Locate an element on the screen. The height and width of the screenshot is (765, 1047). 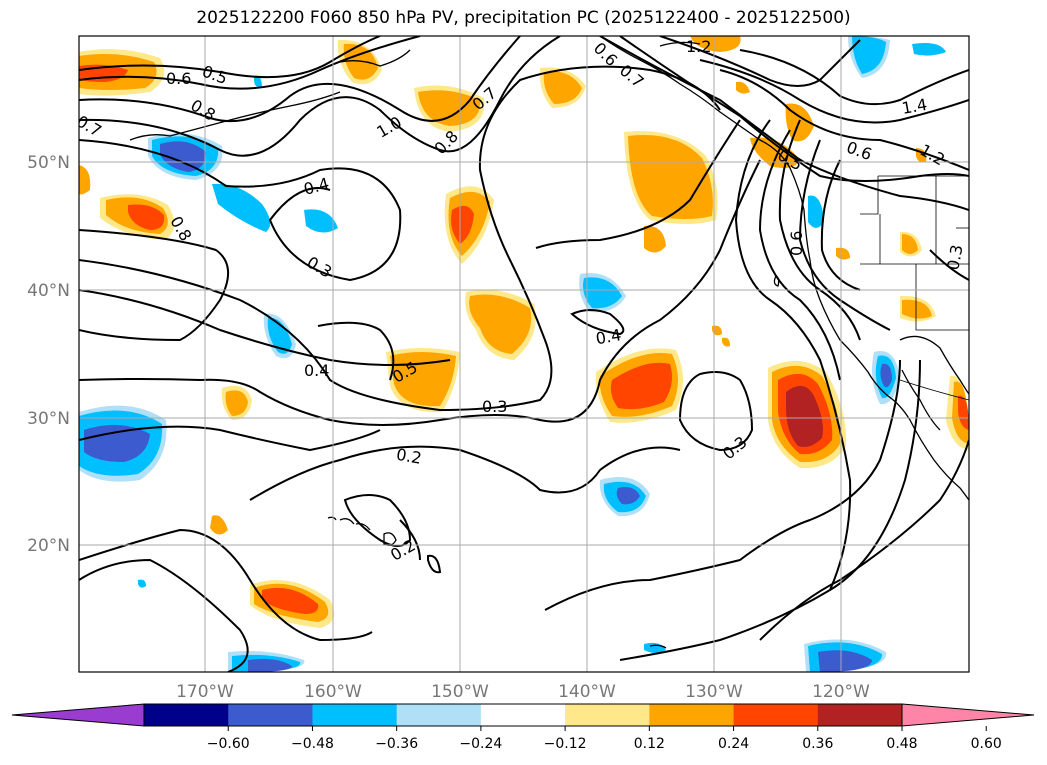
lon-label-120w: 120°W is located at coordinates (841, 692).